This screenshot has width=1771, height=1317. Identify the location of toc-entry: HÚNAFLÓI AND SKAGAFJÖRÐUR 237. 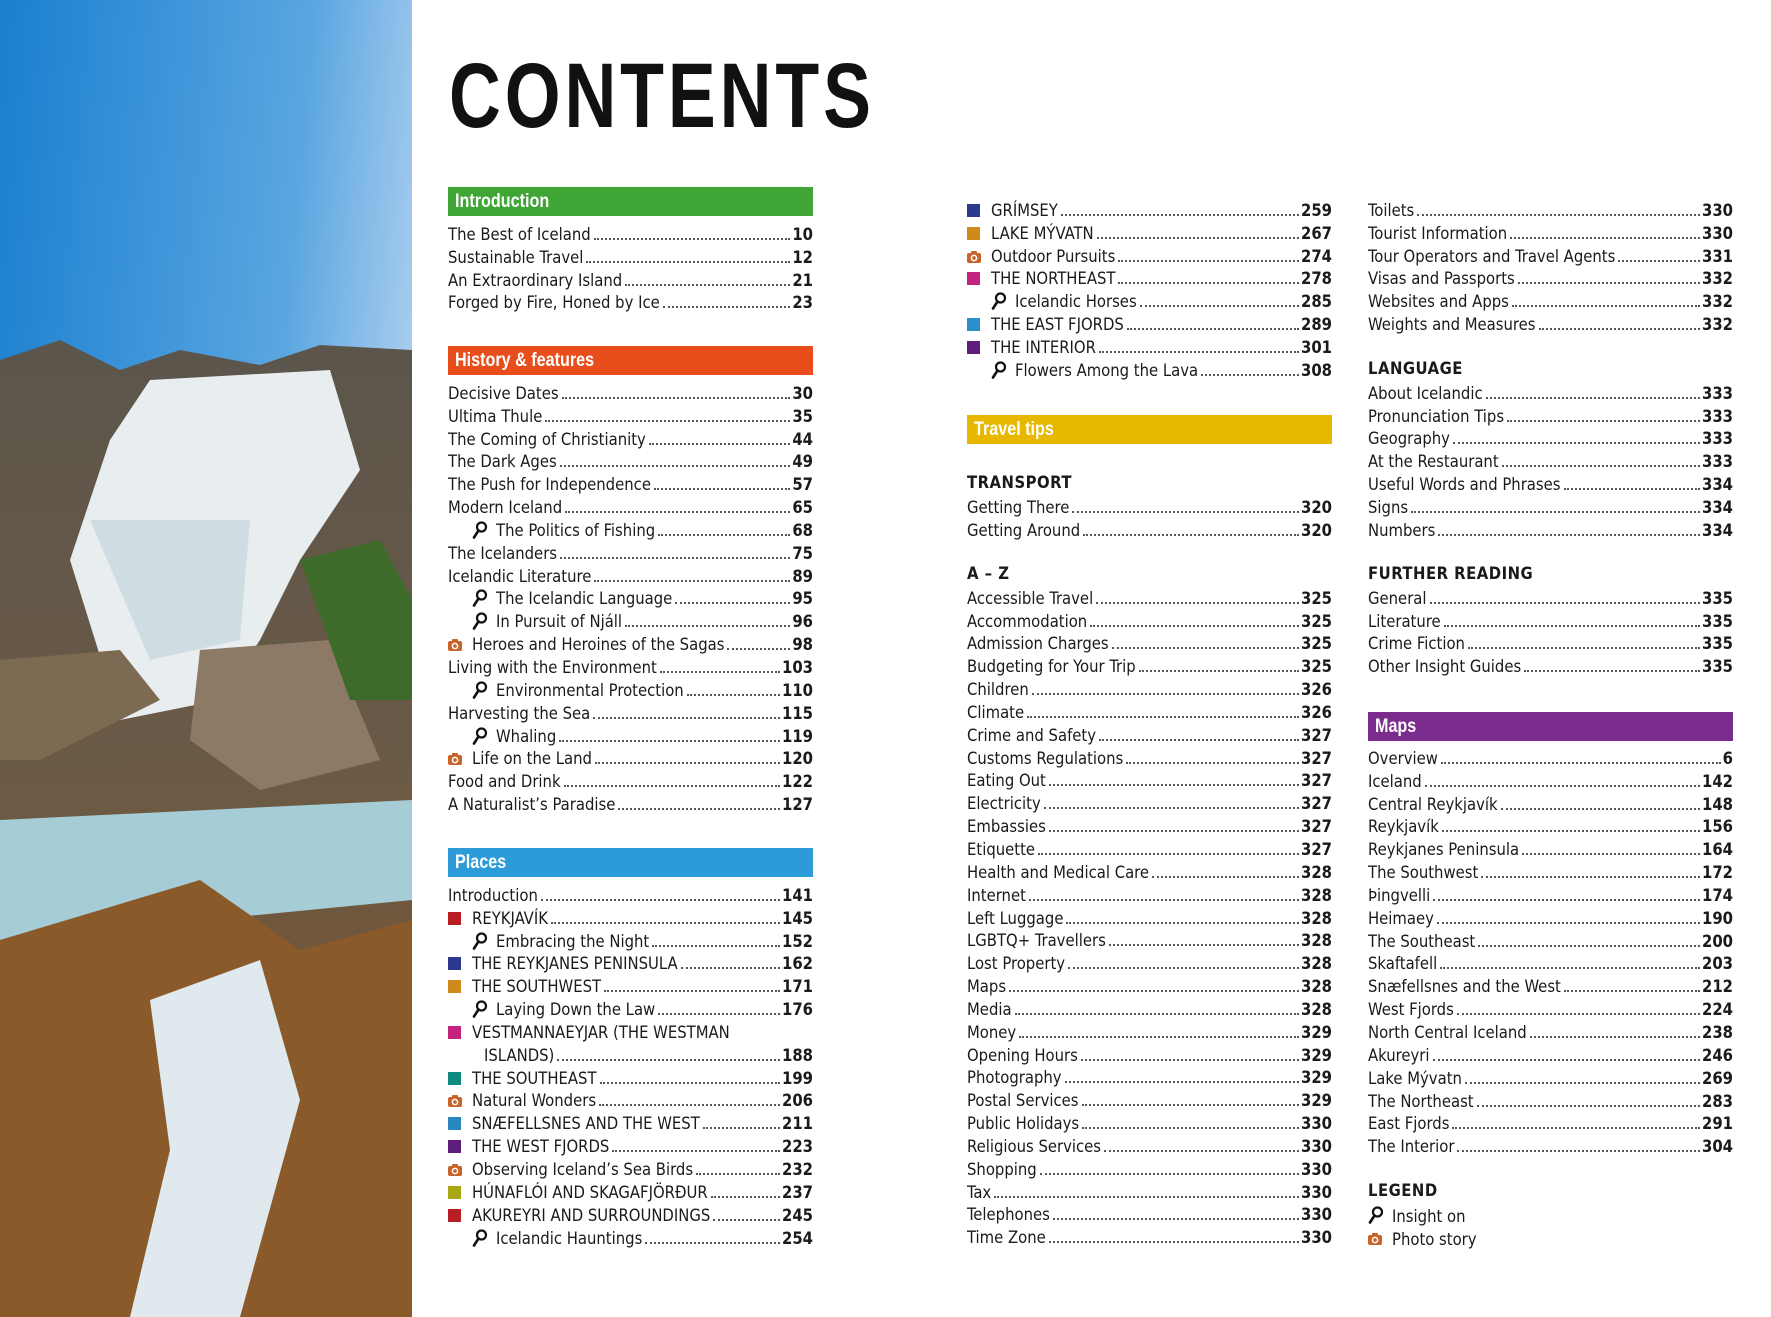
(630, 1191).